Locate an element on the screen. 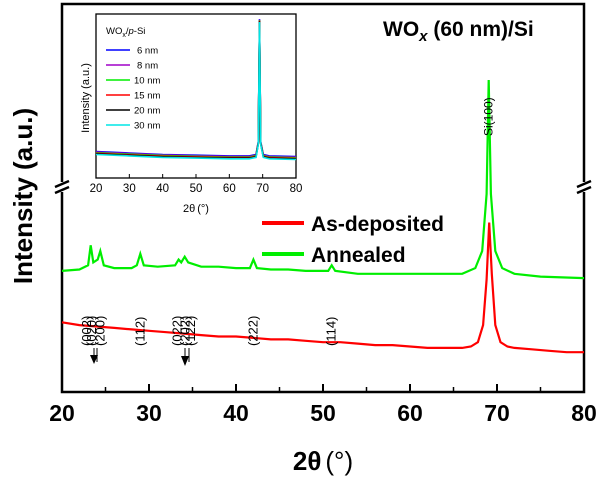 This screenshot has width=604, height=478. inset-x-ticks: 20 30 40 50 60 70 80 is located at coordinates (196, 184).